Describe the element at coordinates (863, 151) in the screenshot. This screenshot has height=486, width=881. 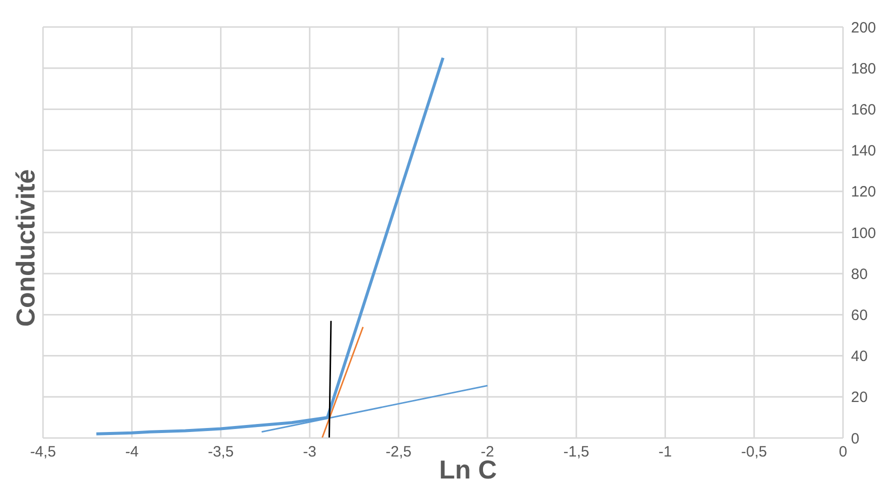
I see `y-tick-label: 140` at that location.